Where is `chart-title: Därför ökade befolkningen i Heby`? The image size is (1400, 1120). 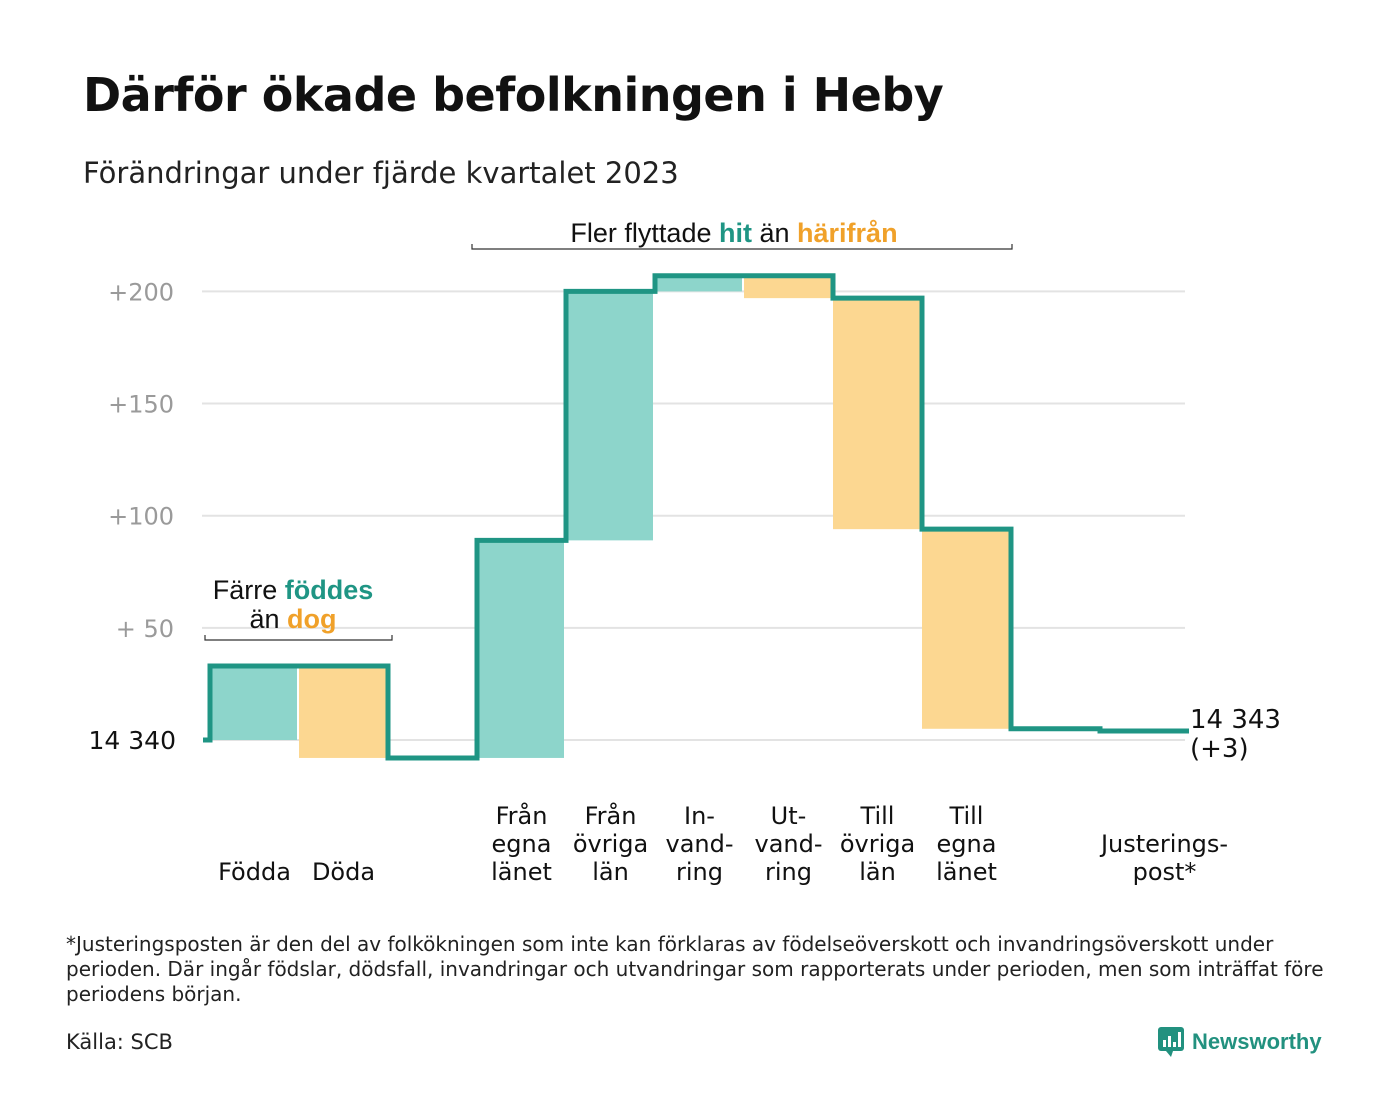
chart-title: Därför ökade befolkningen i Heby is located at coordinates (513, 95).